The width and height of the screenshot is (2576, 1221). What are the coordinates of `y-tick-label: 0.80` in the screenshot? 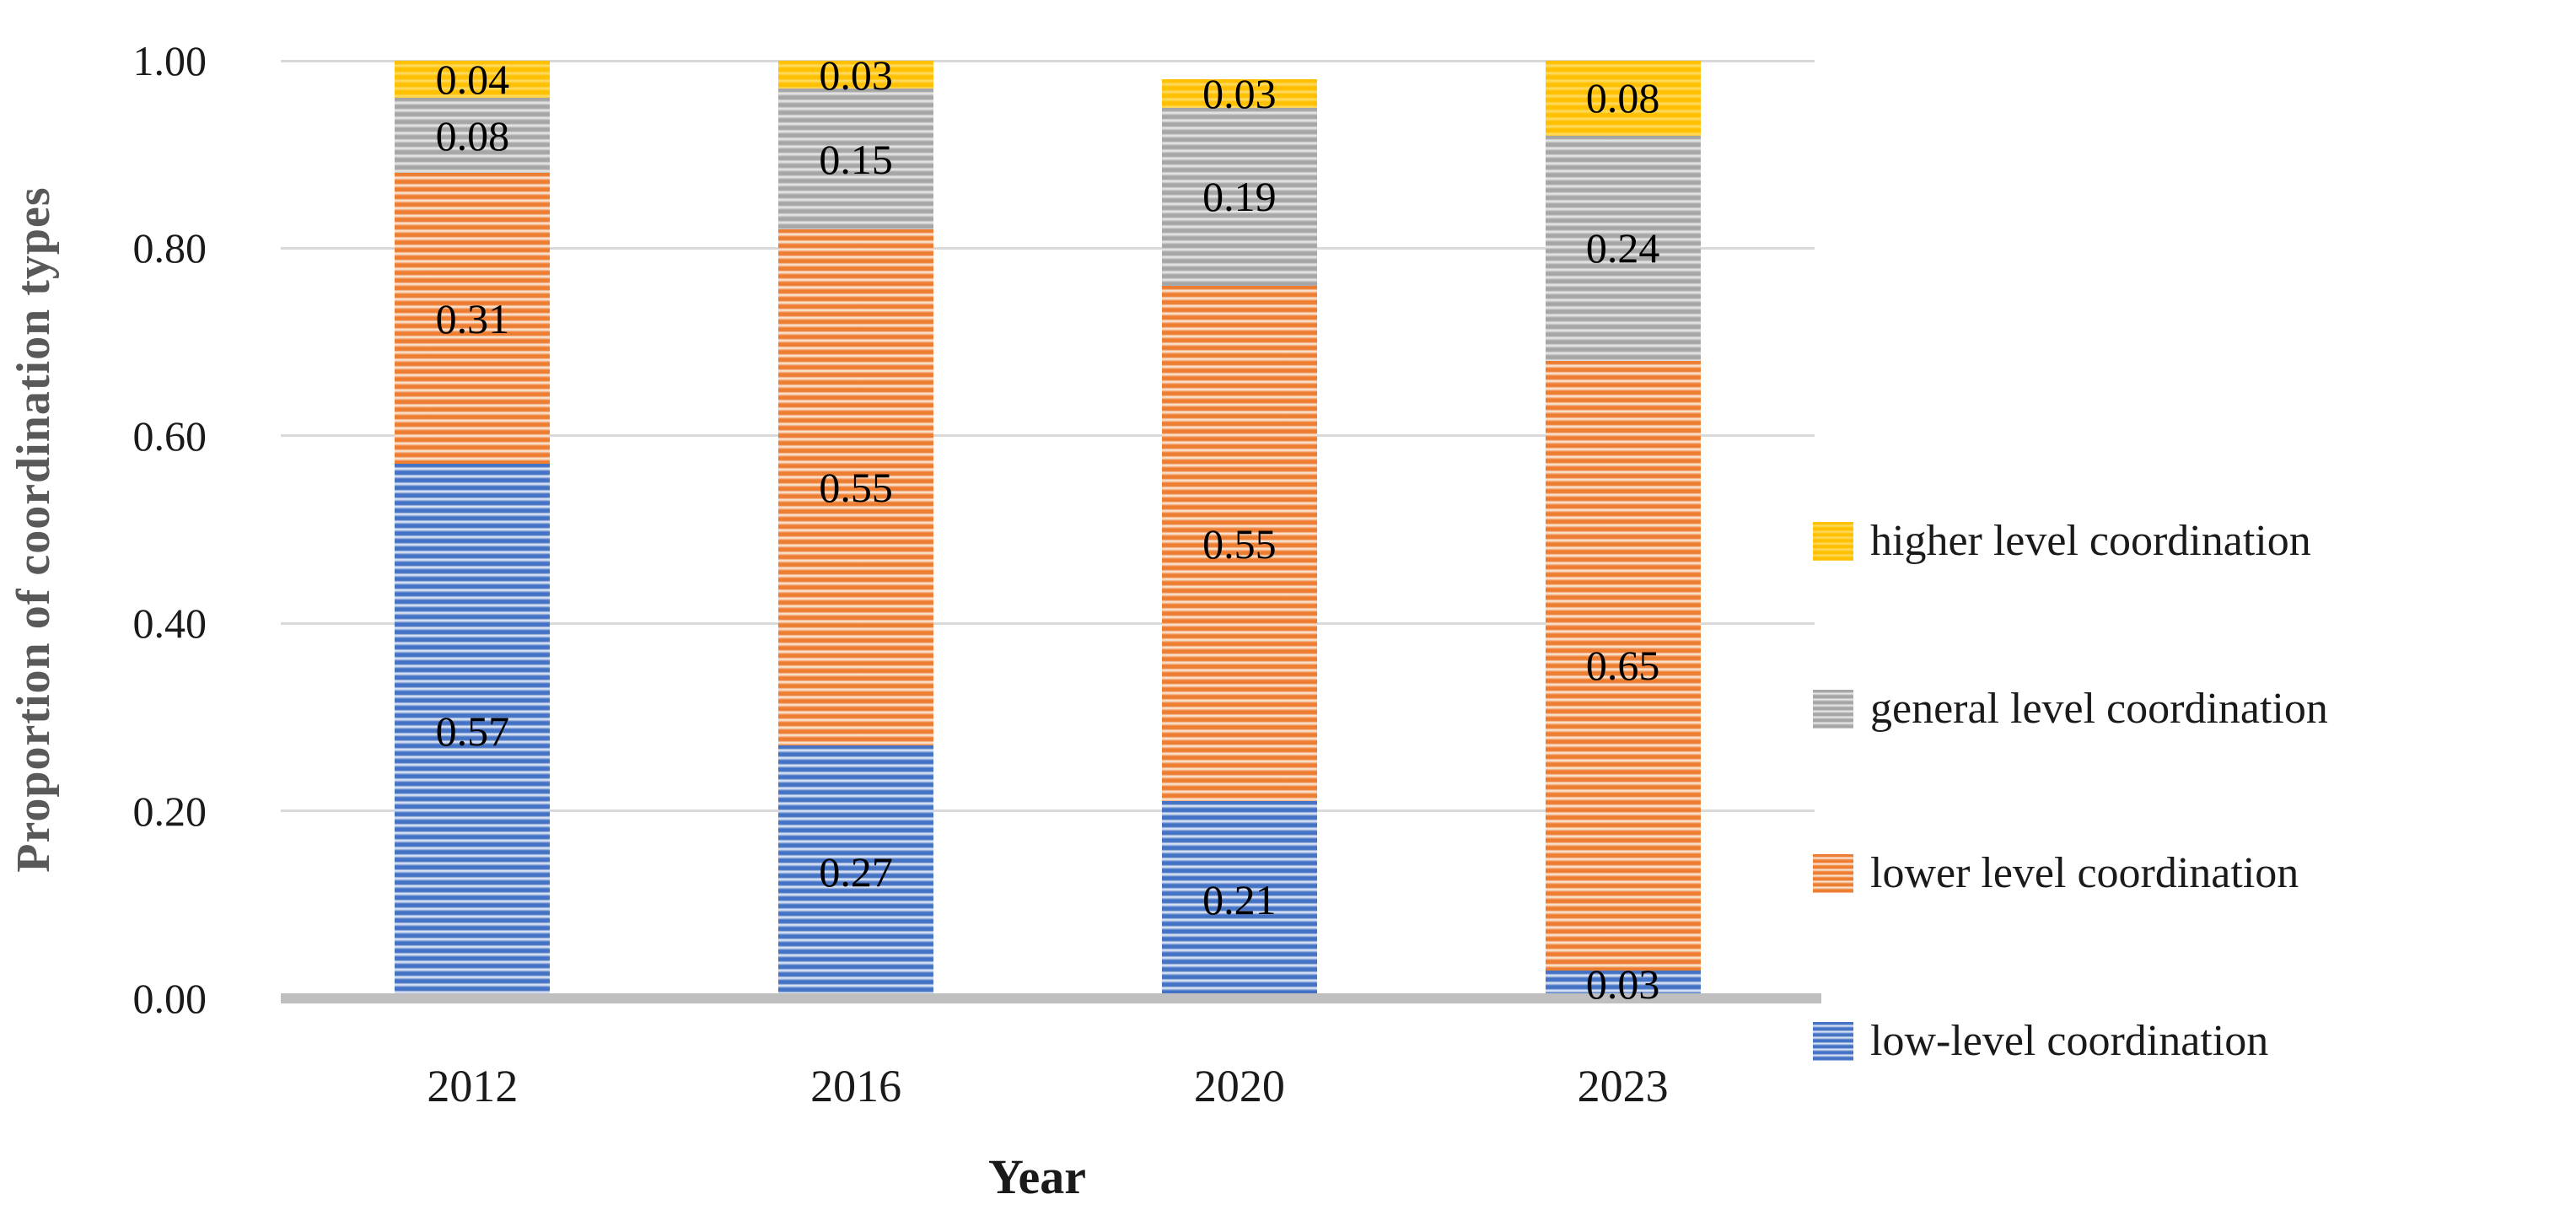 It's located at (169, 248).